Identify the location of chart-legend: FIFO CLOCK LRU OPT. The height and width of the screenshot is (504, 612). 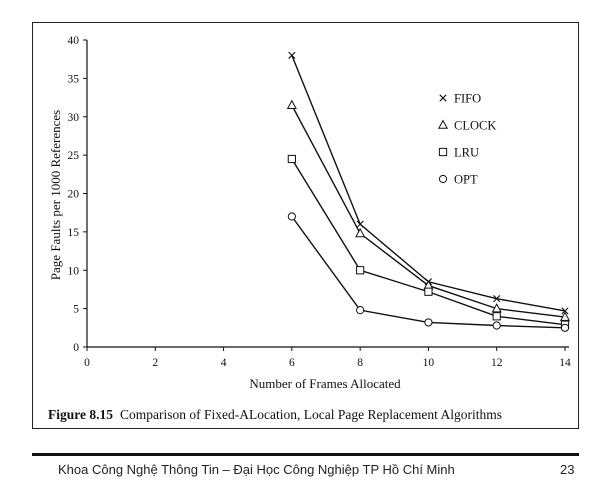
(466, 139).